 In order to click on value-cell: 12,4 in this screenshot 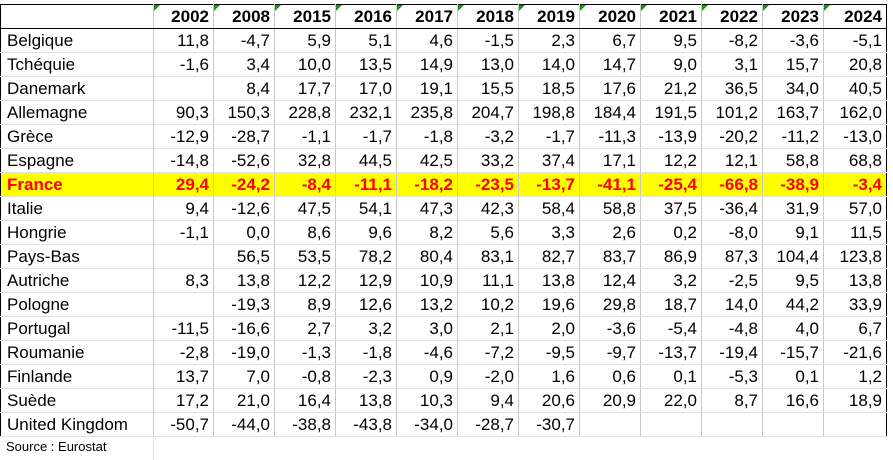, I will do `click(610, 280)`.